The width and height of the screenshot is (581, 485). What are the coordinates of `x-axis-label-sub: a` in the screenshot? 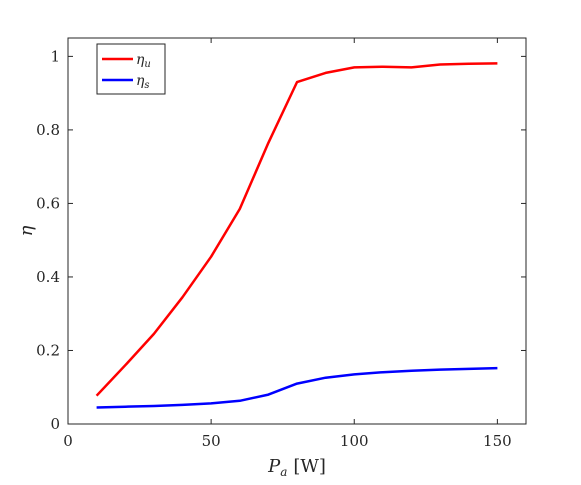 It's located at (283, 472).